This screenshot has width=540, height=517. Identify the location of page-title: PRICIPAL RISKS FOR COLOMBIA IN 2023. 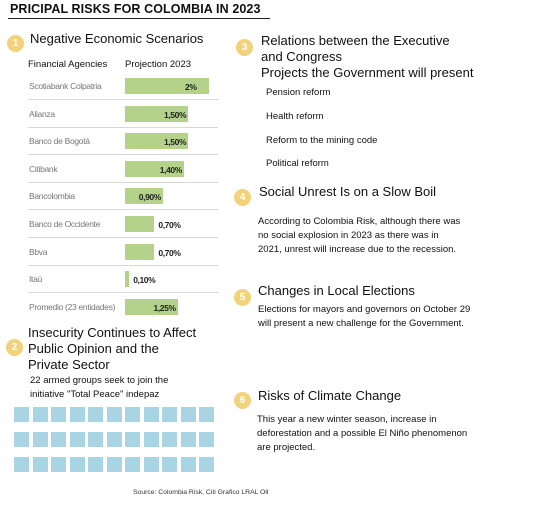
(135, 9).